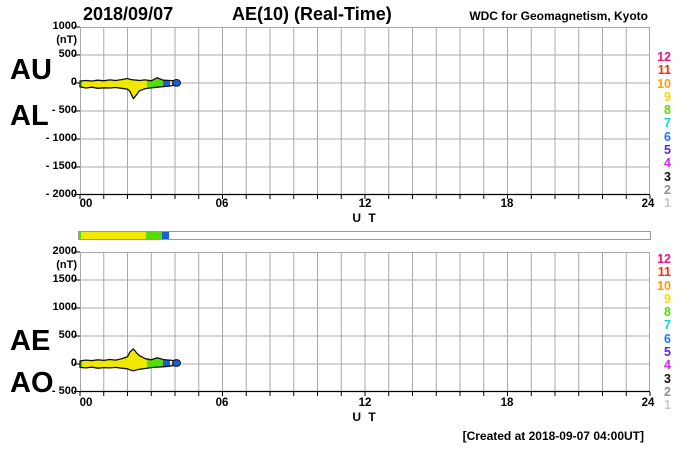  I want to click on page-title: AE(10) (Real-Time), so click(312, 14).